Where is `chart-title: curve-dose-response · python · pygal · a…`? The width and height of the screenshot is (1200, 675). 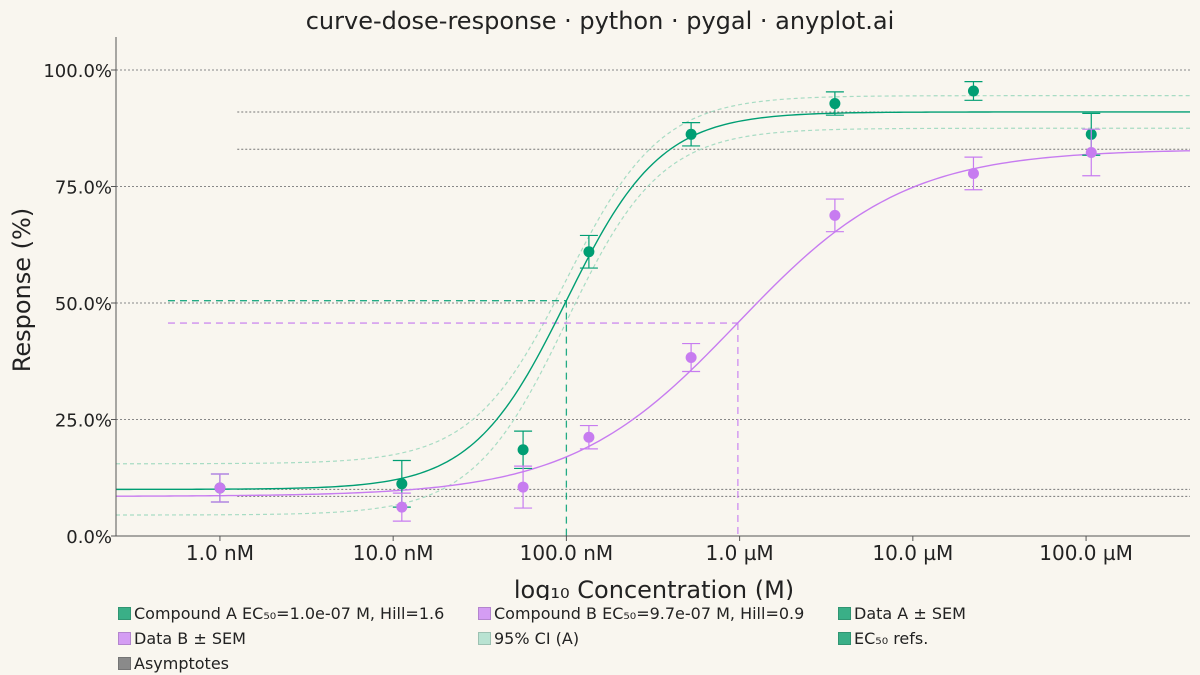 chart-title: curve-dose-response · python · pygal · a… is located at coordinates (600, 21).